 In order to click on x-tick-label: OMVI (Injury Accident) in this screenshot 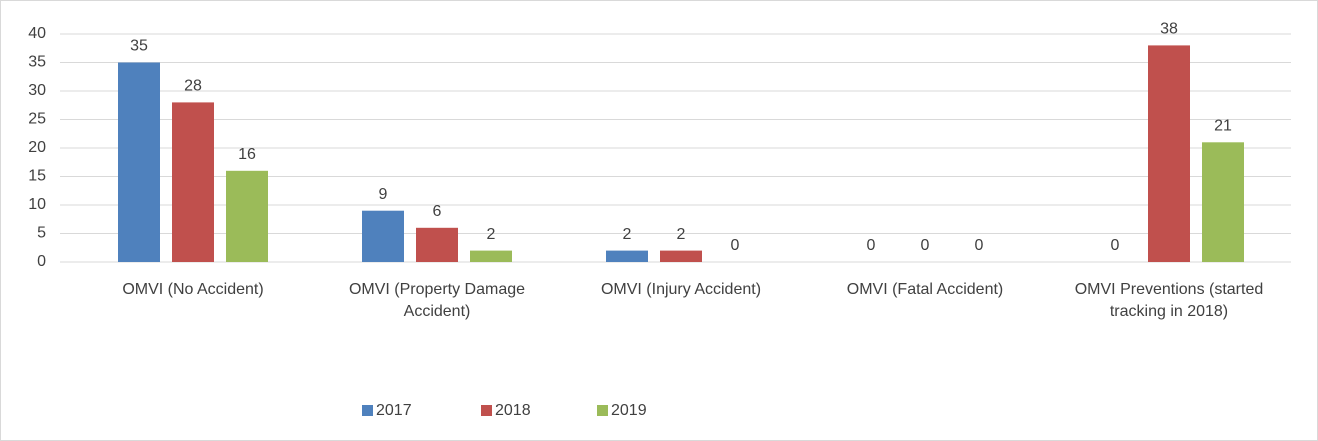, I will do `click(681, 289)`.